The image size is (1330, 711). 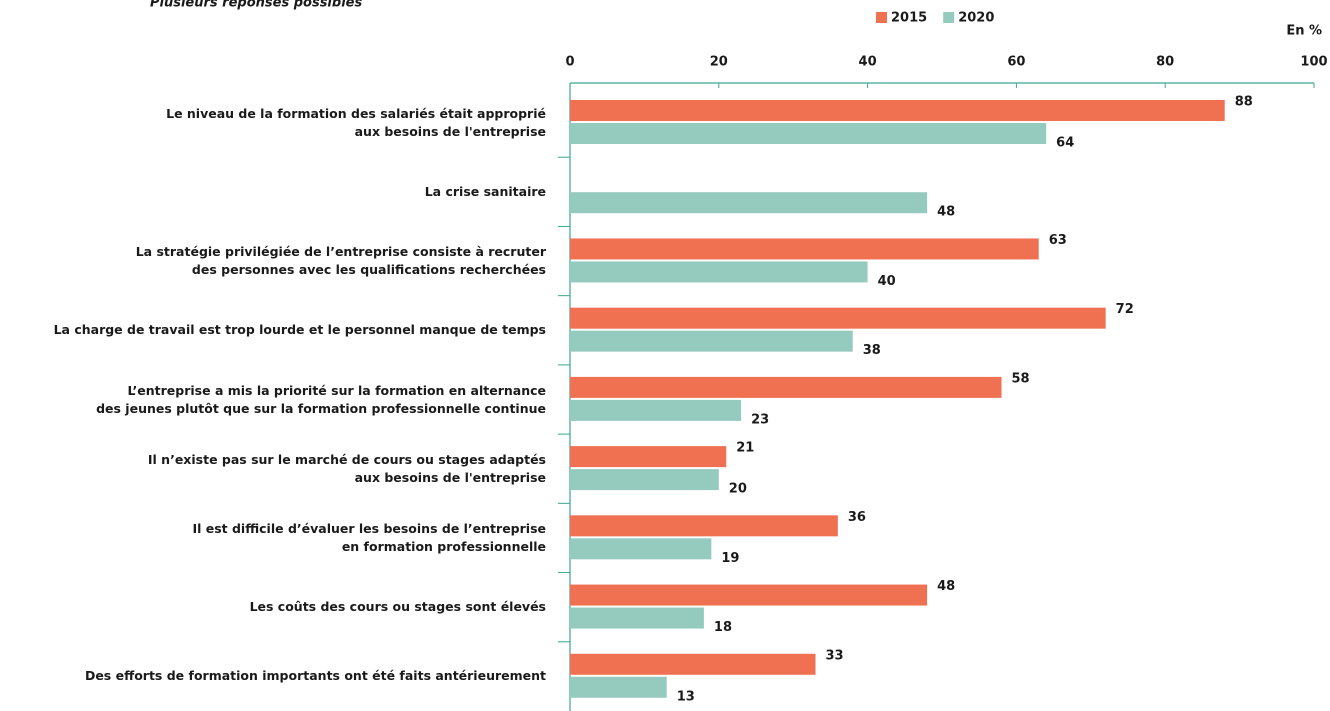 I want to click on x-tick-label: 0, so click(x=569, y=62).